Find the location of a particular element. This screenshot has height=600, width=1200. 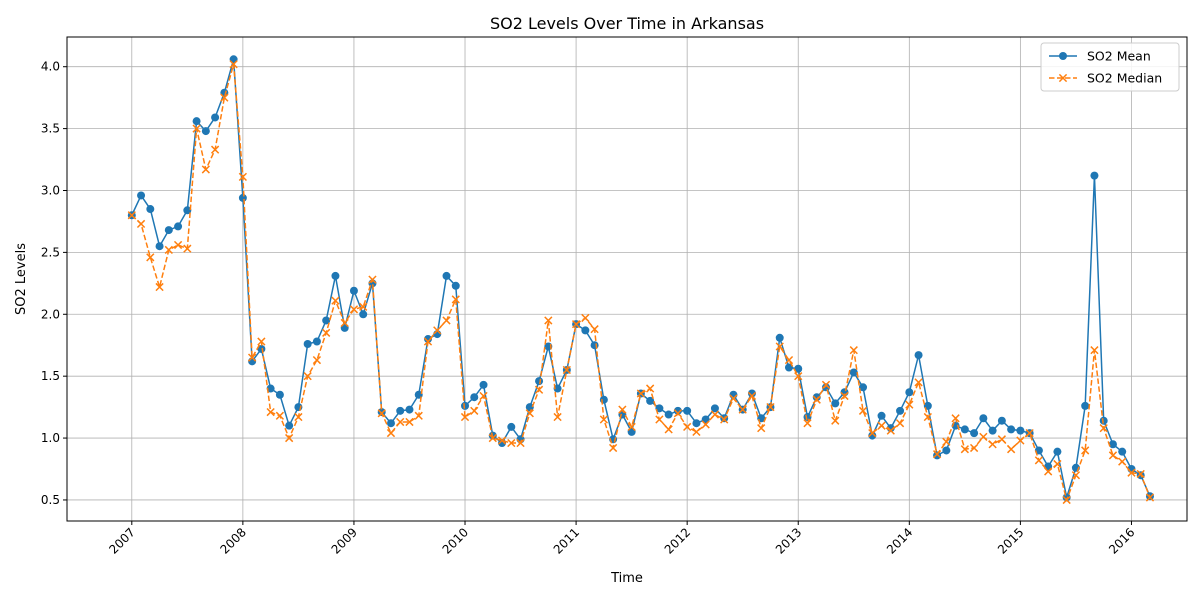

y-tick-label: 3.5 is located at coordinates (50, 129).